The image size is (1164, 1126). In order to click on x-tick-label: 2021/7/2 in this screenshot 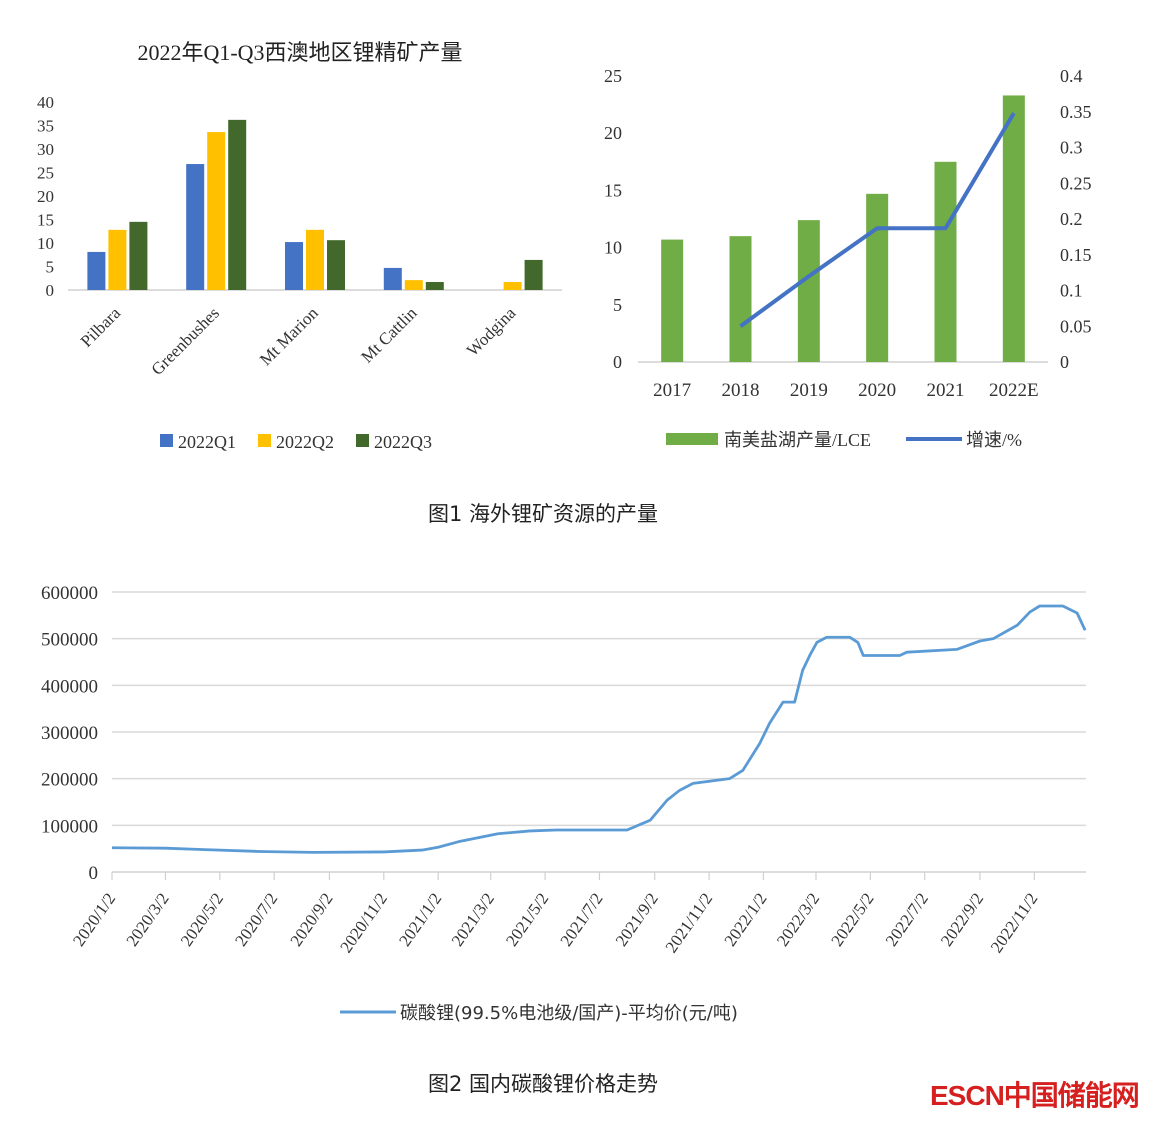, I will do `click(581, 919)`.